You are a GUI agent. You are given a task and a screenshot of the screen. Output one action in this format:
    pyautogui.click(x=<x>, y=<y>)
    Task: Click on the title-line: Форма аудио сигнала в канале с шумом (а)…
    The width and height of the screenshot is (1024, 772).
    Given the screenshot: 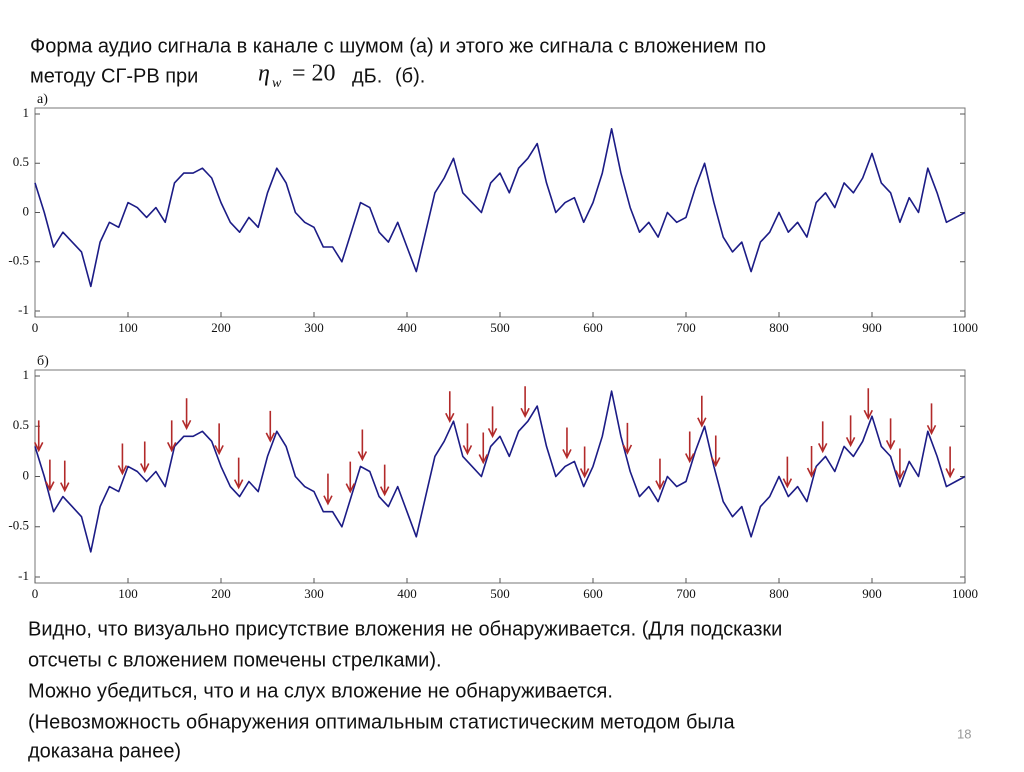 What is the action you would take?
    pyautogui.click(x=398, y=46)
    